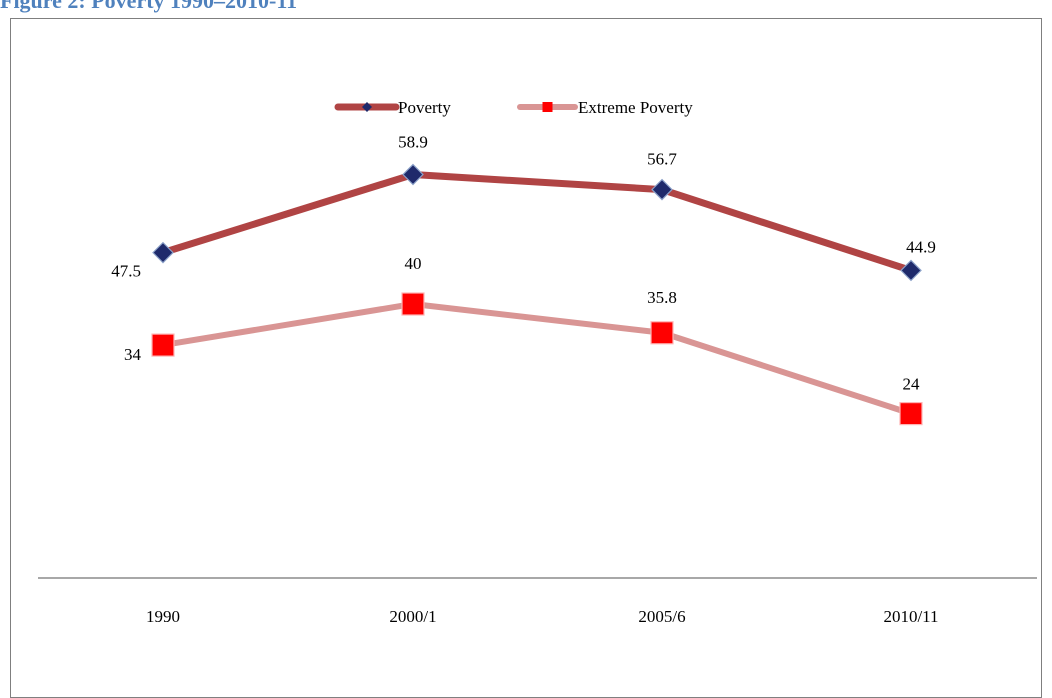 The image size is (1052, 698). What do you see at coordinates (537, 222) in the screenshot?
I see `series-line-poverty` at bounding box center [537, 222].